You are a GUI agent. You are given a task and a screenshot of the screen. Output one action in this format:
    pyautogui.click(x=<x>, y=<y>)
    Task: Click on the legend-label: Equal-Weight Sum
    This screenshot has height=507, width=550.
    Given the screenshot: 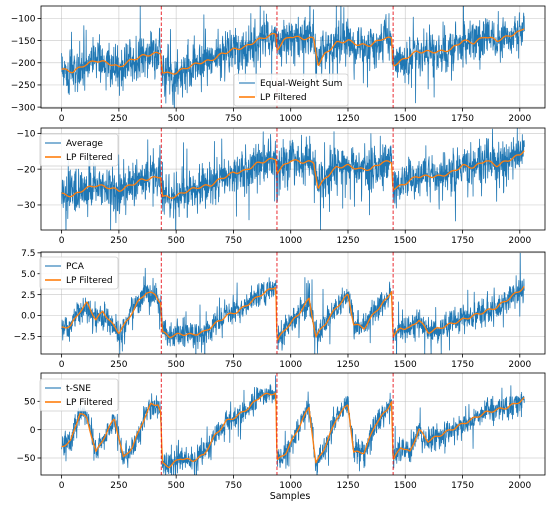 What is the action you would take?
    pyautogui.click(x=301, y=84)
    